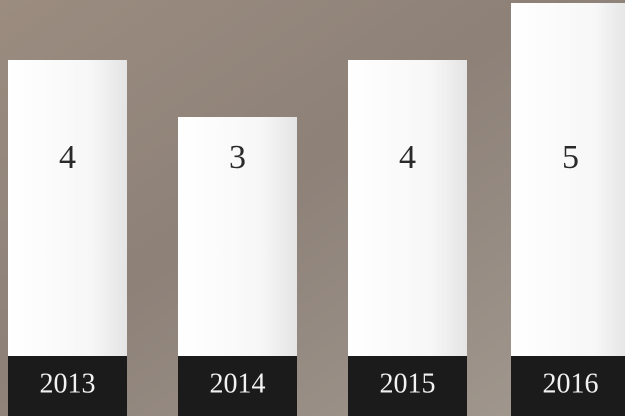 This screenshot has height=416, width=625. I want to click on x-tick-label: 2016, so click(571, 383).